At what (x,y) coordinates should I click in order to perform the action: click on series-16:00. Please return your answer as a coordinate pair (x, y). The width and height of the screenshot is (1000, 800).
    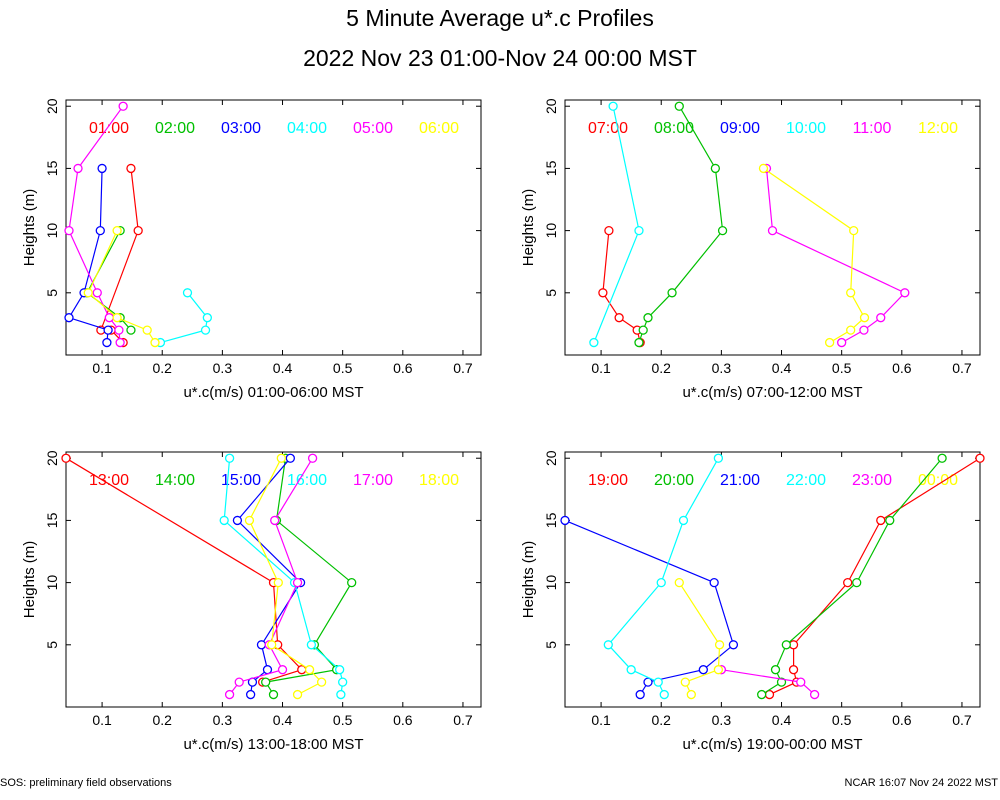
    Looking at the image, I should click on (283, 576).